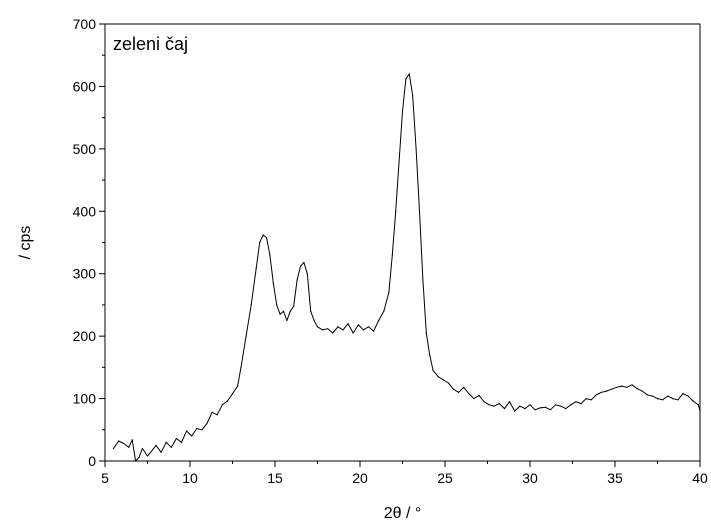 This screenshot has height=524, width=711. What do you see at coordinates (150, 44) in the screenshot?
I see `annotation-label: zeleni čaj` at bounding box center [150, 44].